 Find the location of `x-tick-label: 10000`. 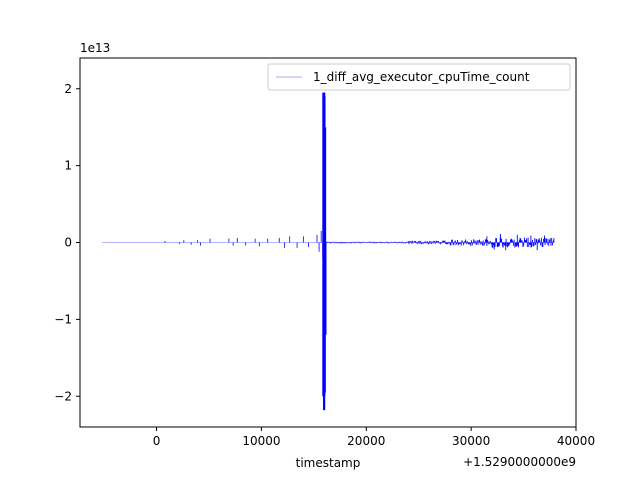

x-tick-label: 10000 is located at coordinates (261, 441).